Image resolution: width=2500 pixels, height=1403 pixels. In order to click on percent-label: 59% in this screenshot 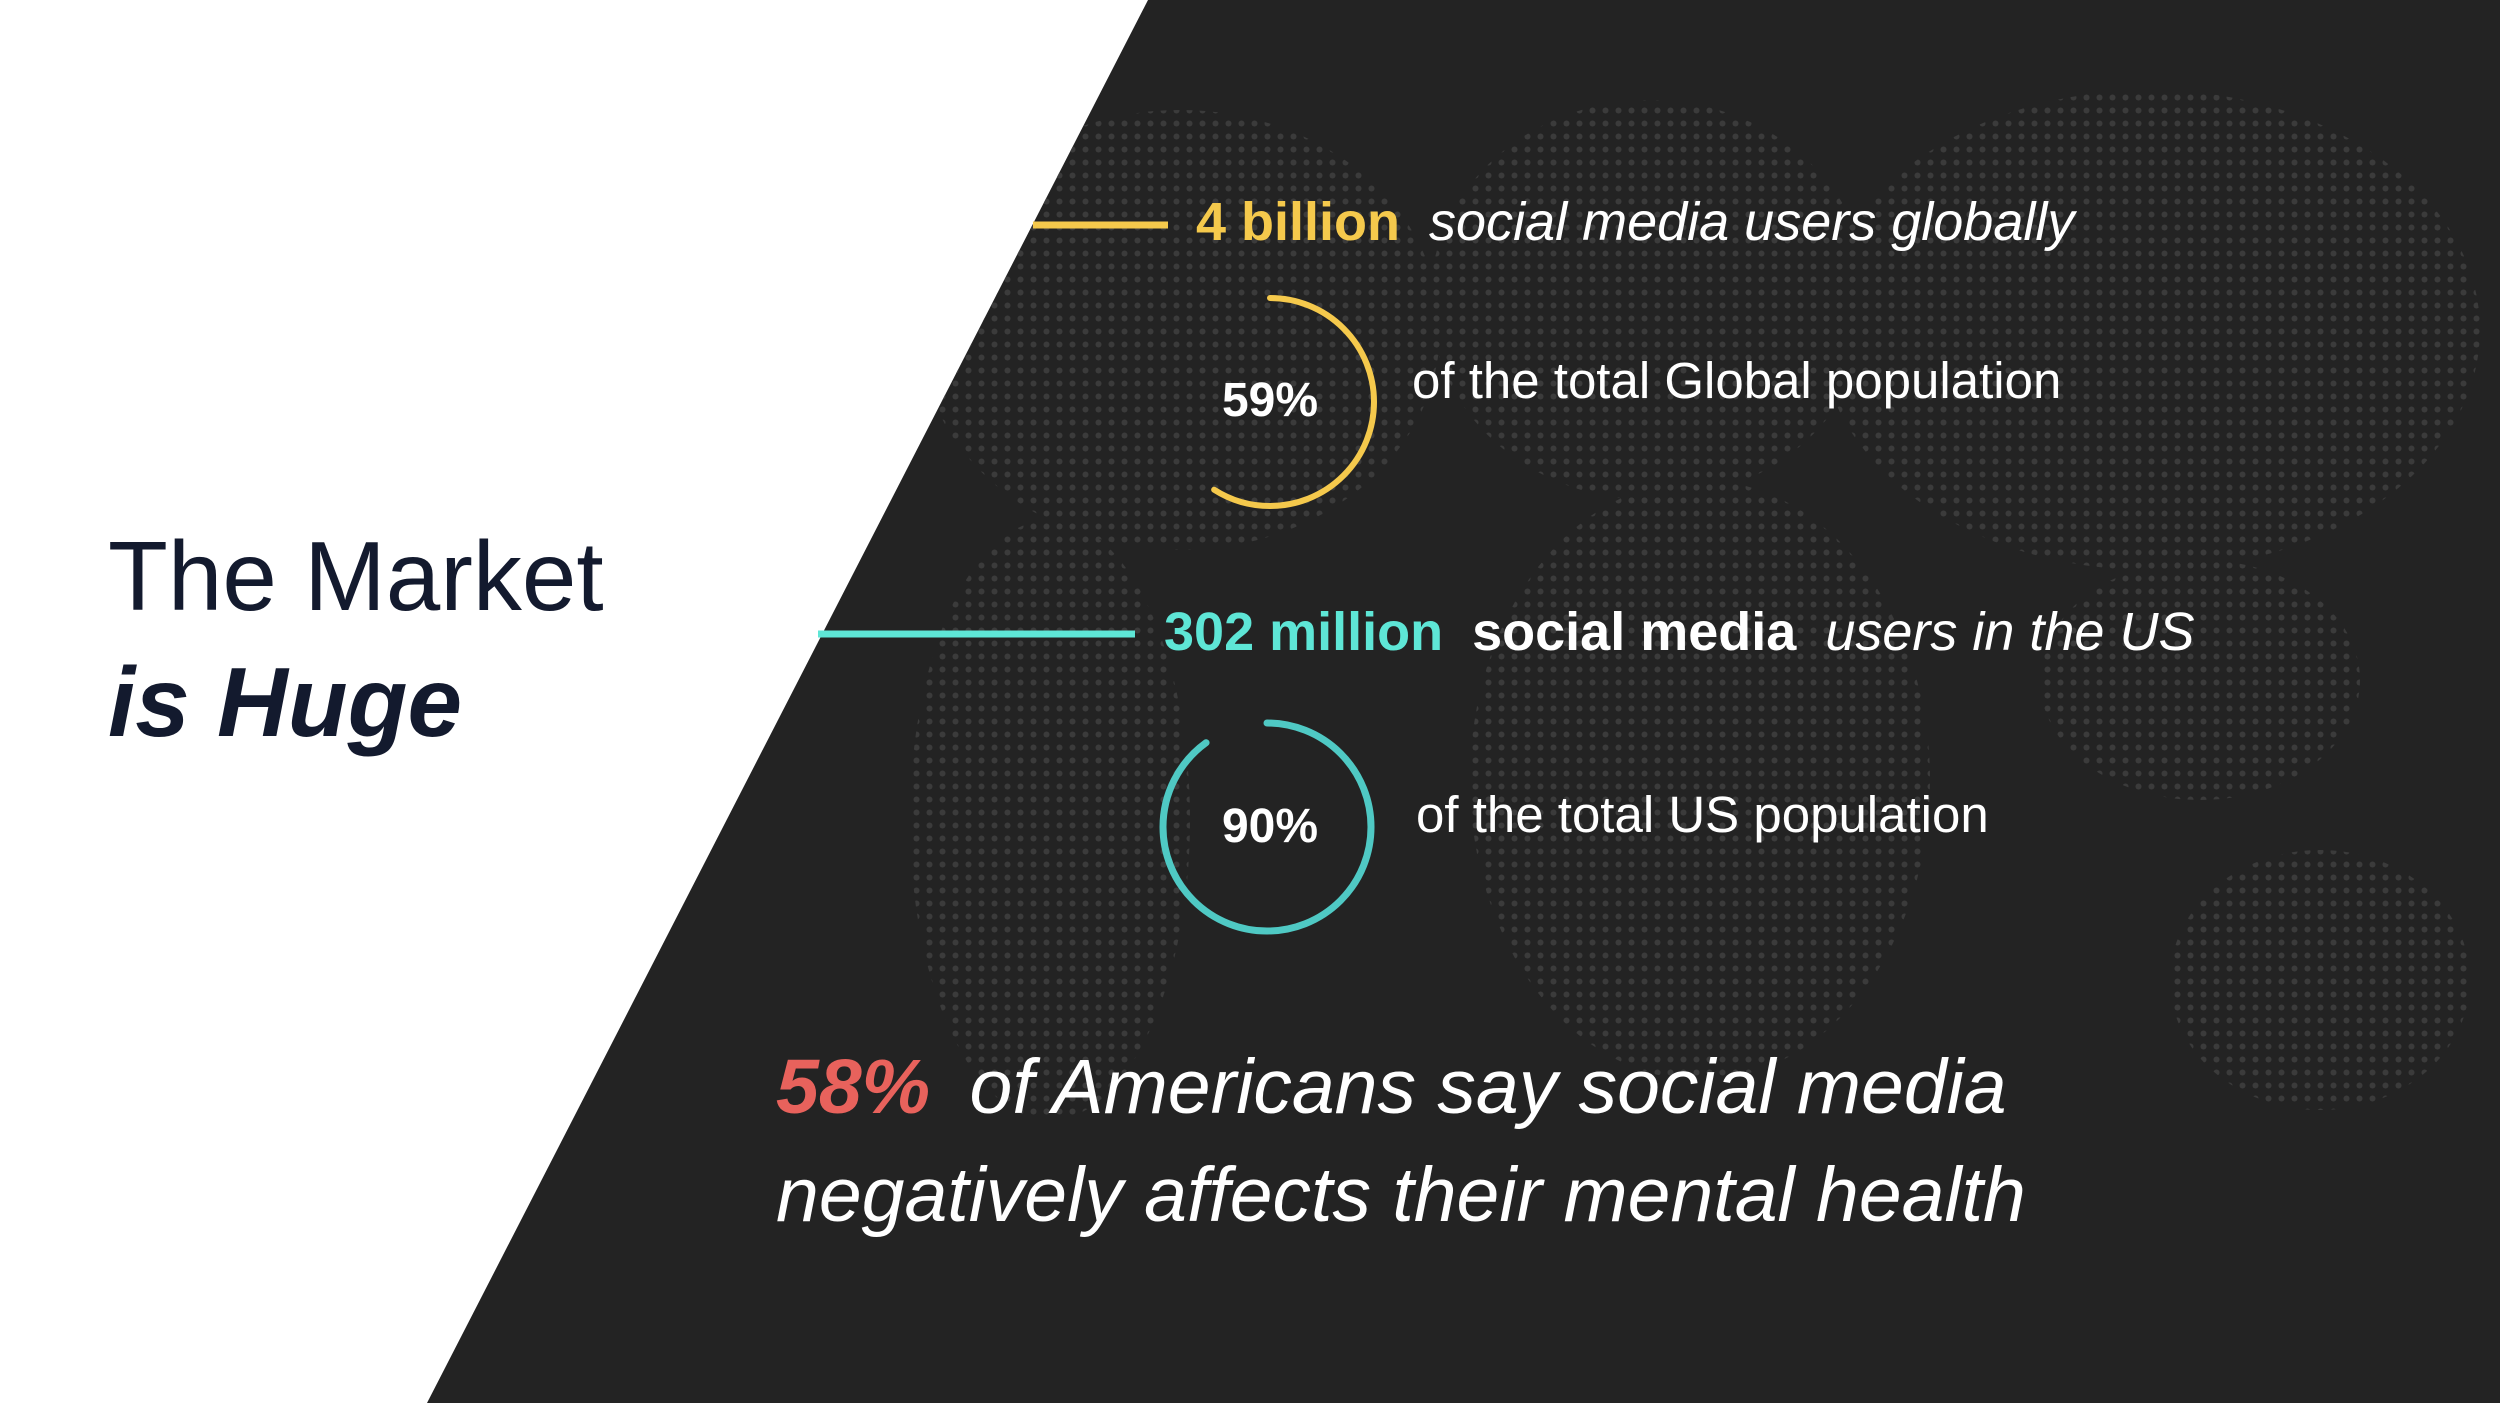, I will do `click(1270, 400)`.